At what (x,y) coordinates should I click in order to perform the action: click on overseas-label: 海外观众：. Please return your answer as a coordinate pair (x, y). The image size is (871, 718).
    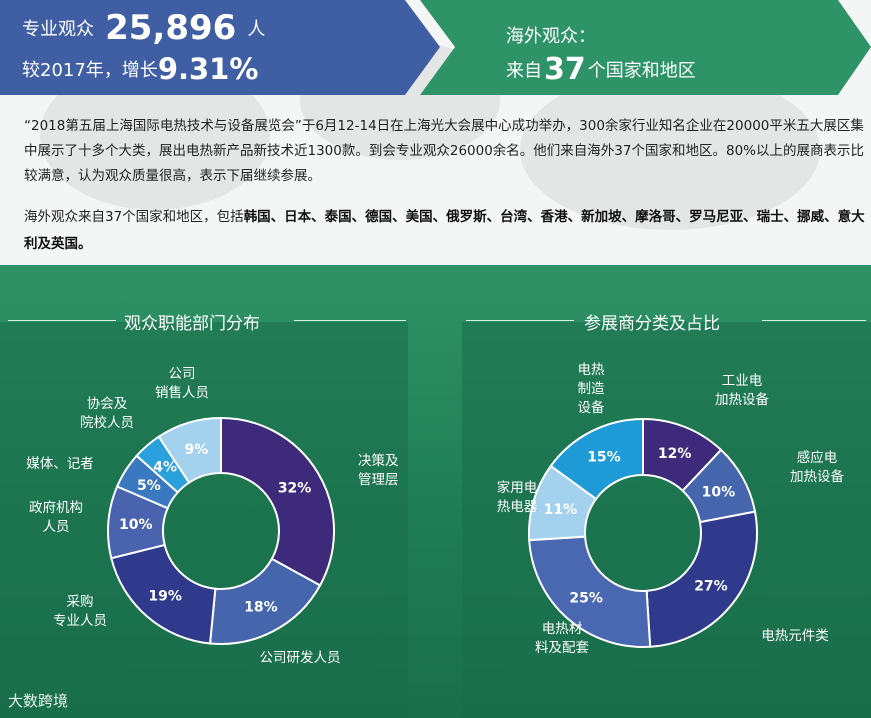
    Looking at the image, I should click on (551, 36).